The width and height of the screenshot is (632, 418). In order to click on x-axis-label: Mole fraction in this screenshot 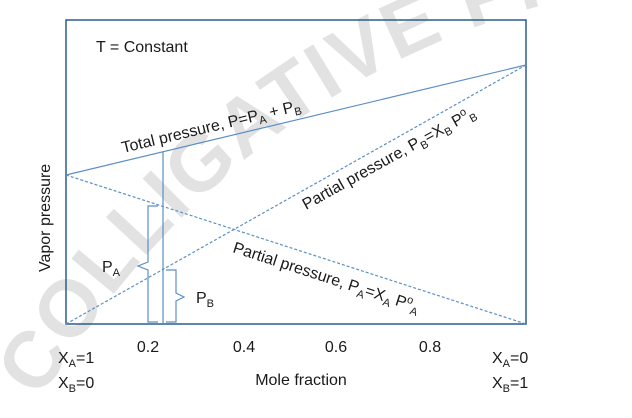, I will do `click(301, 380)`.